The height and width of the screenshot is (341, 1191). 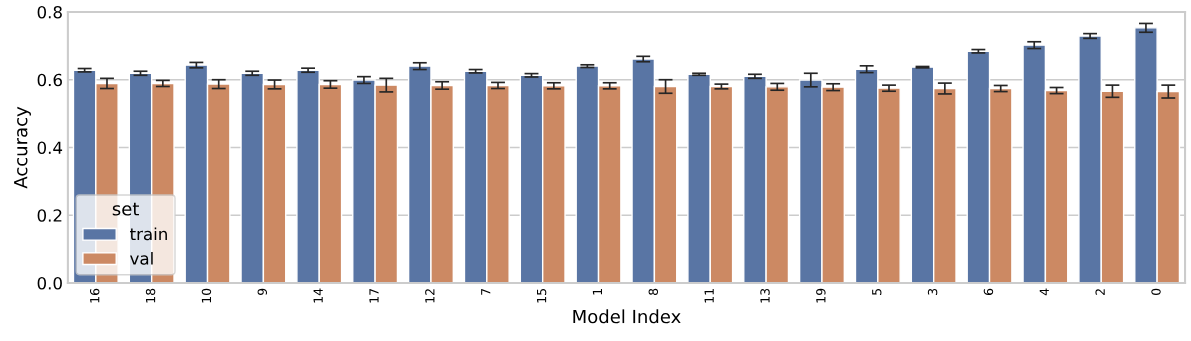 I want to click on x-tick-label: 12, so click(x=430, y=296).